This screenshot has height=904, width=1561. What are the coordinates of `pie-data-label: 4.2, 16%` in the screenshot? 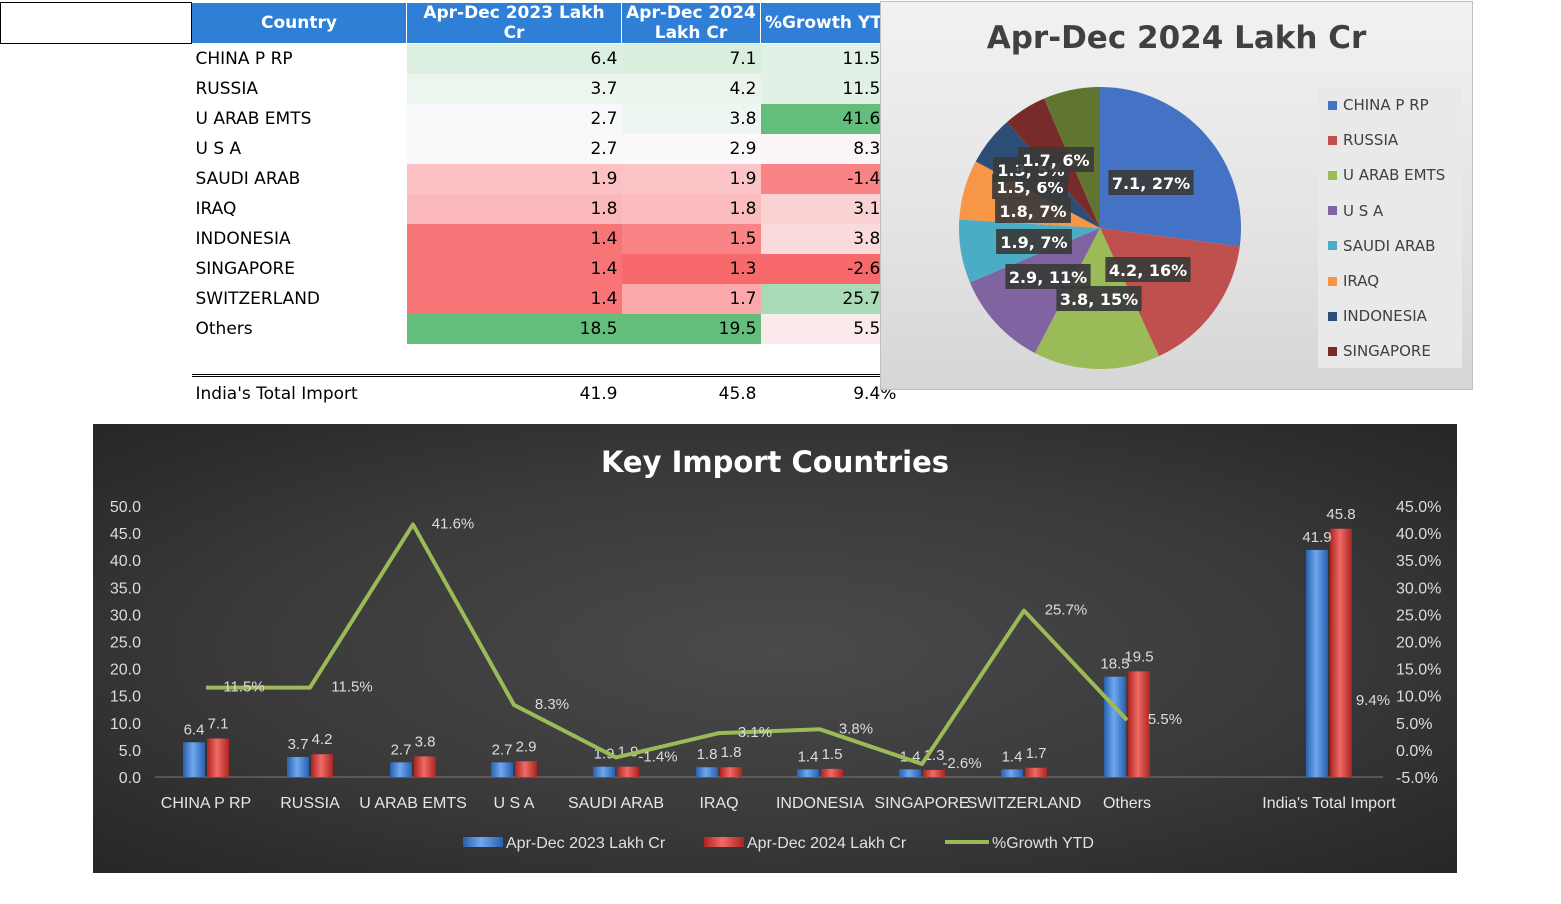 It's located at (1148, 269).